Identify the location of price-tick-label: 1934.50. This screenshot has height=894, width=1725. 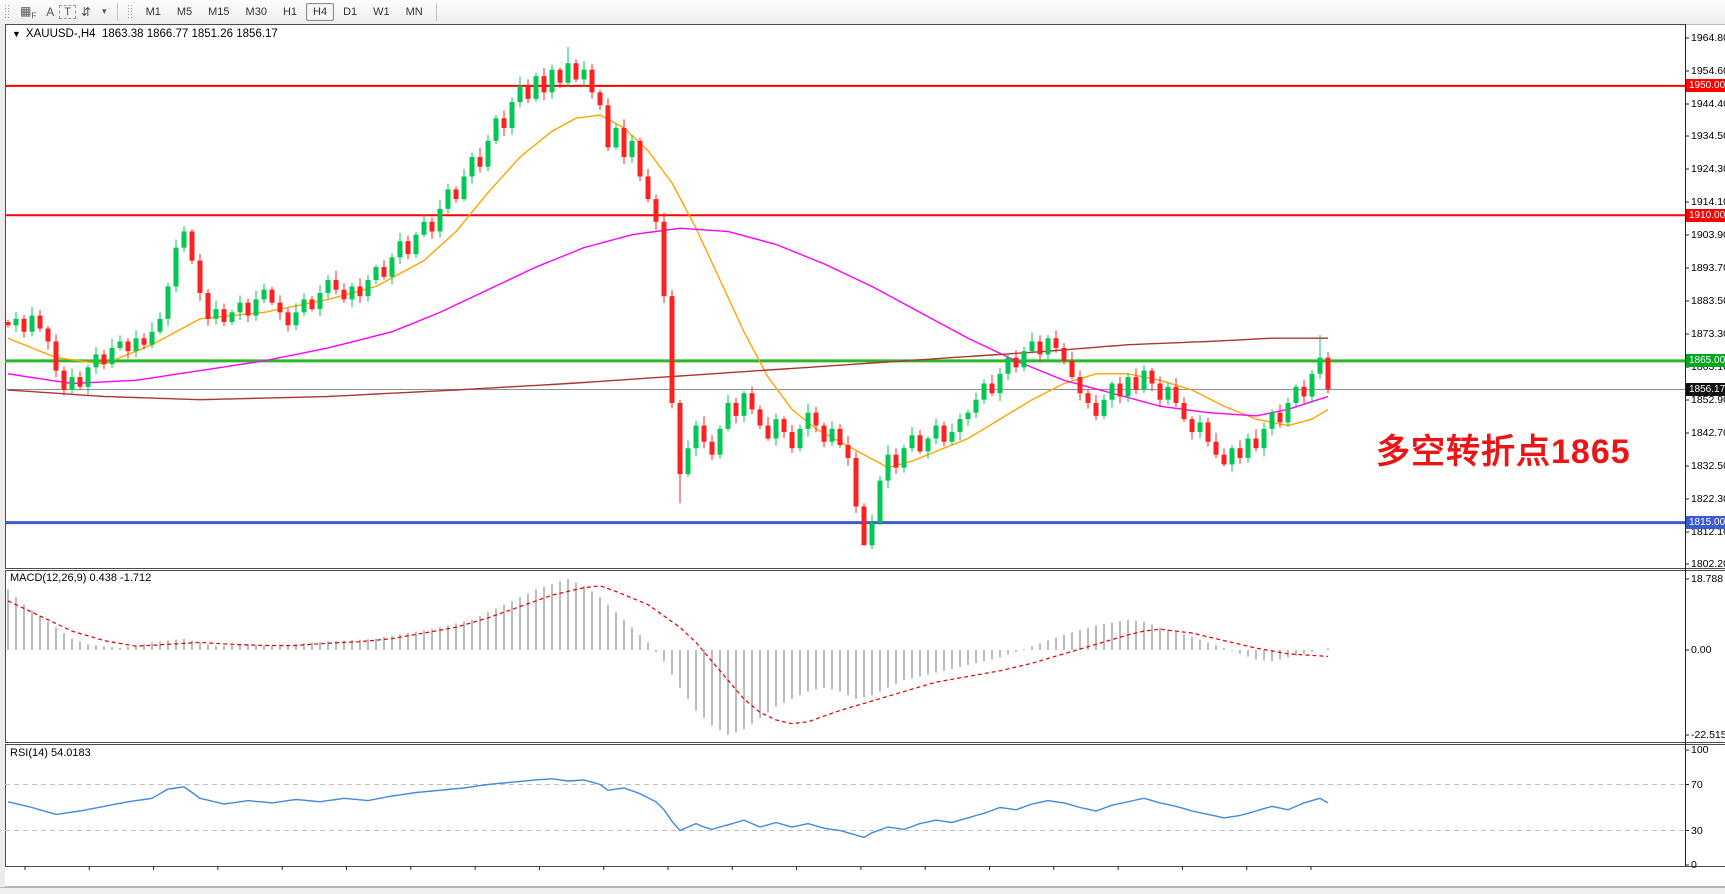
(1708, 136).